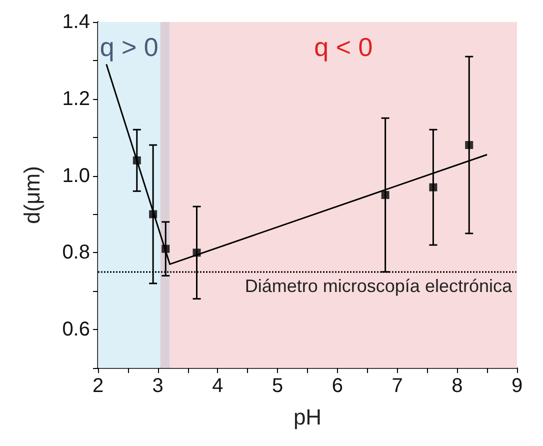 Image resolution: width=543 pixels, height=446 pixels. I want to click on x-tick-label: 6, so click(337, 386).